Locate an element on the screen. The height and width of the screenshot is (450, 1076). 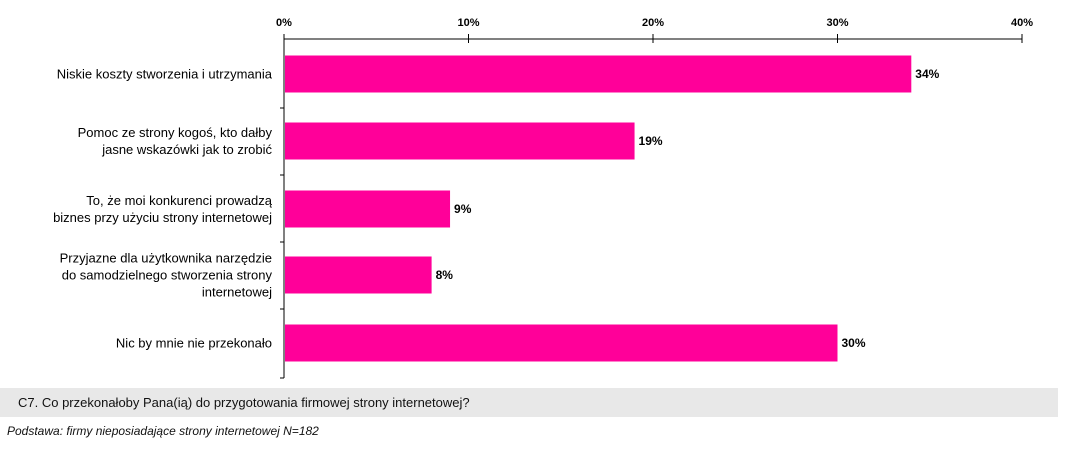
x-tick-label: 0% is located at coordinates (284, 23).